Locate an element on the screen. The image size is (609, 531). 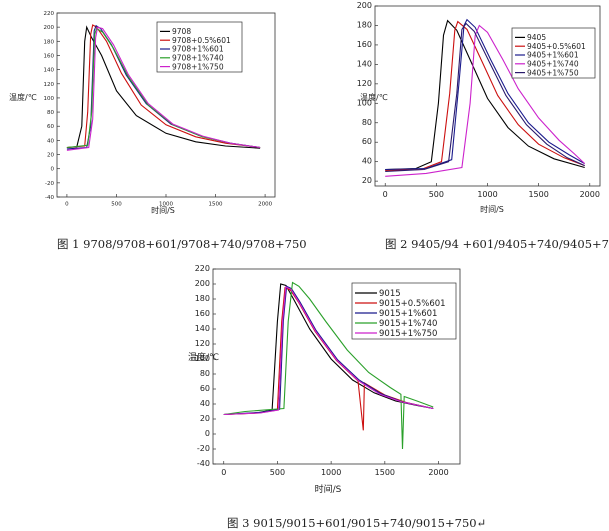
legend-label: 9405+0.5%601 is located at coordinates (556, 46).